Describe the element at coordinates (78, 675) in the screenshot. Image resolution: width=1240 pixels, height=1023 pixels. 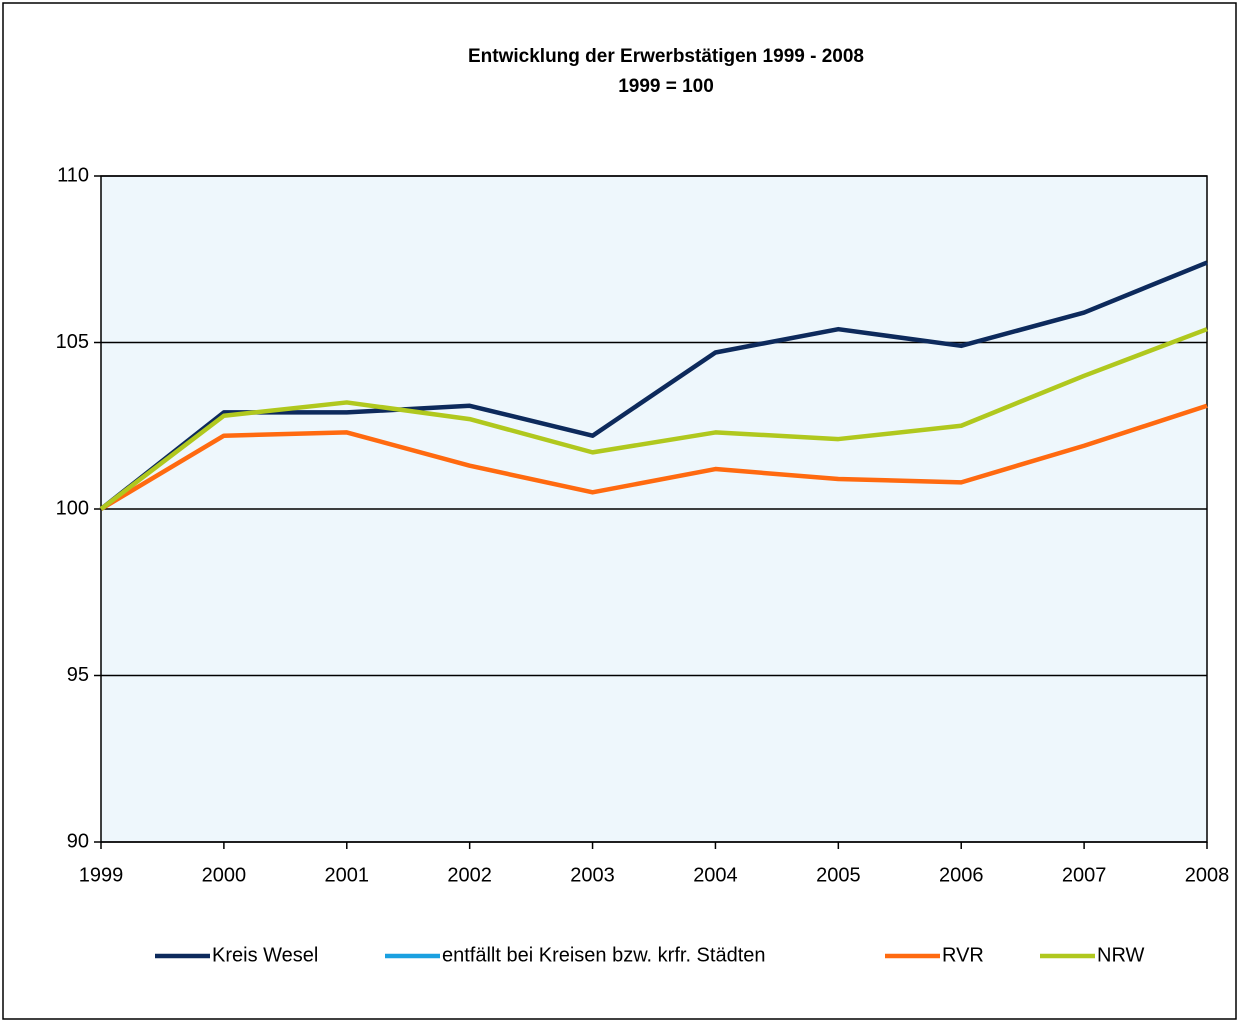
I see `y-tick-label: 95` at that location.